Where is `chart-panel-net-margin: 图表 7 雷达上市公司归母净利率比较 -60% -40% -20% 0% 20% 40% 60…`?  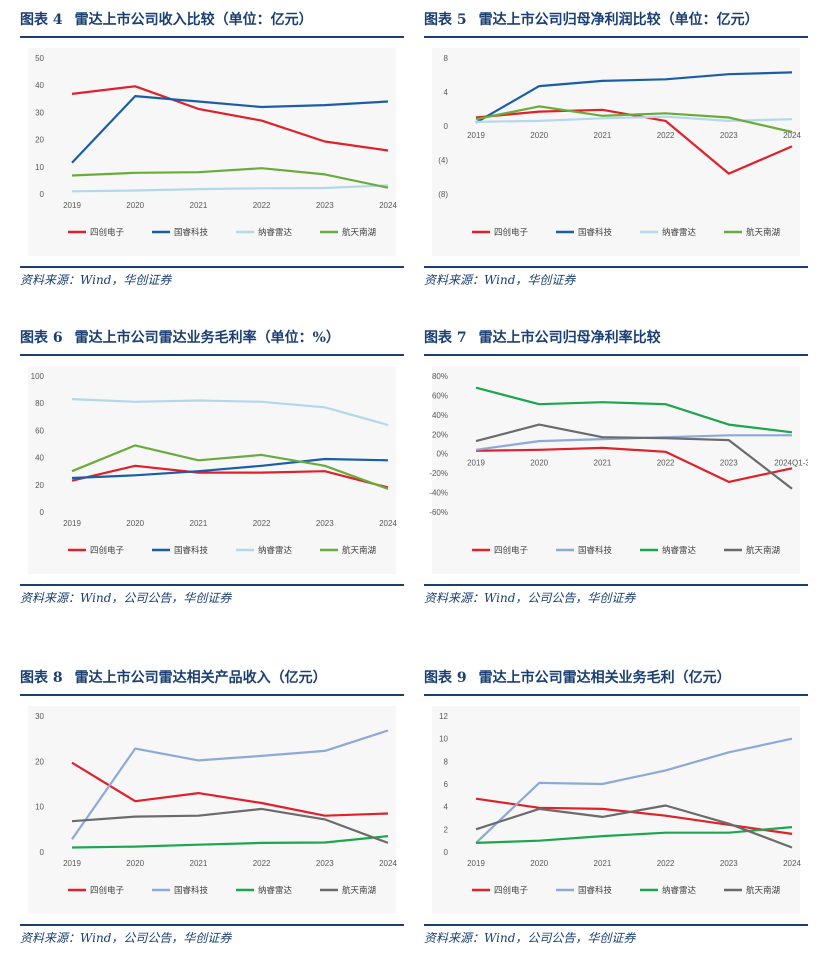 chart-panel-net-margin: 图表 7 雷达上市公司归母净利率比较 -60% -40% -20% 0% 20% 40% 60… is located at coordinates (616, 464).